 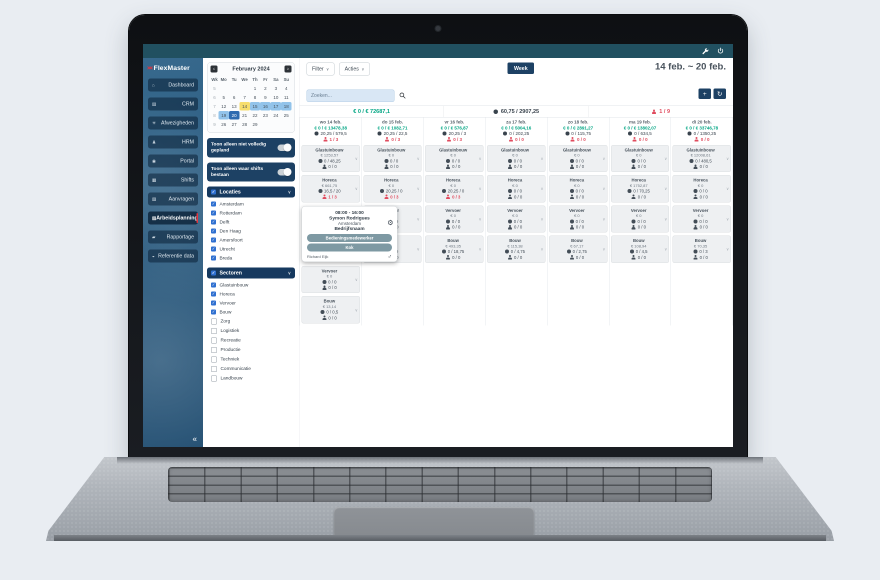 What do you see at coordinates (706, 51) in the screenshot?
I see `wrench-icon` at bounding box center [706, 51].